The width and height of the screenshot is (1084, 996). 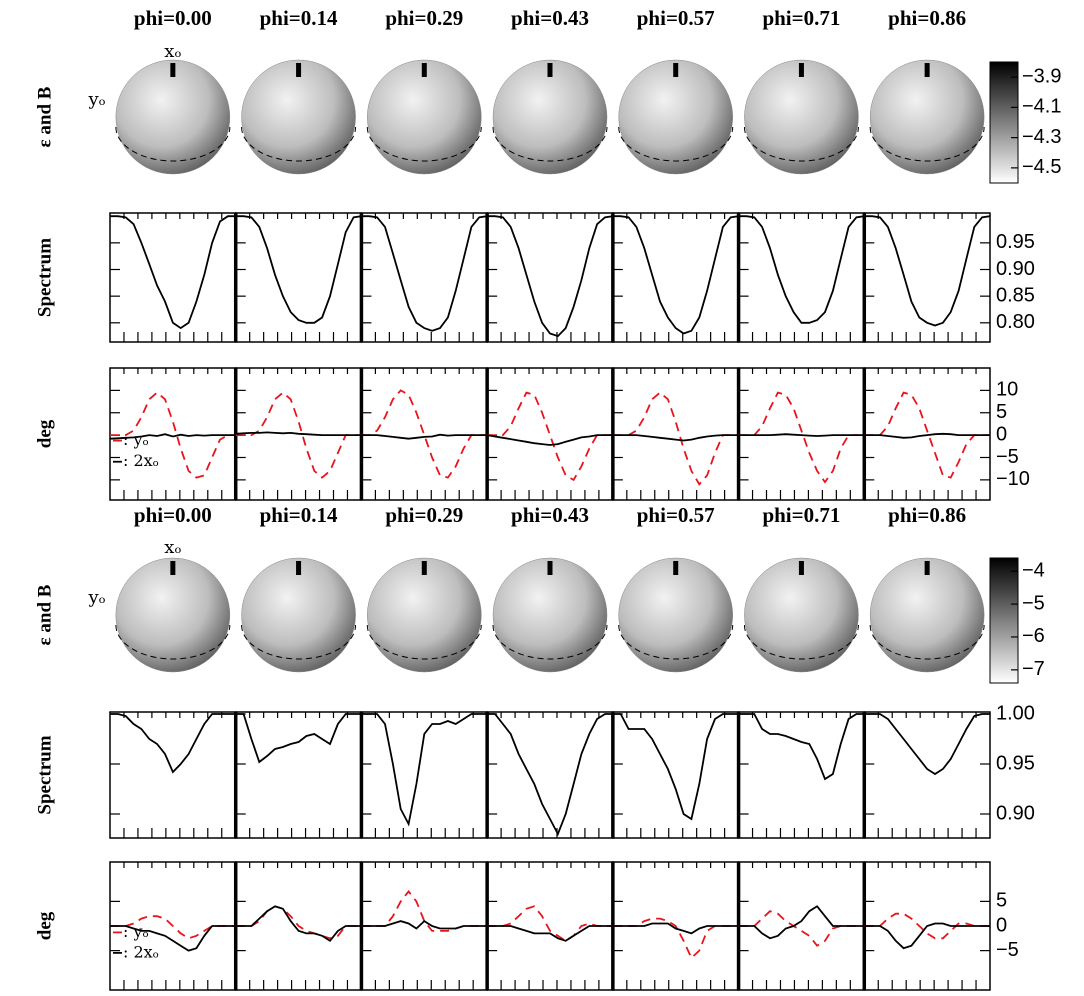 I want to click on row-label: Spectrum, so click(x=44, y=774).